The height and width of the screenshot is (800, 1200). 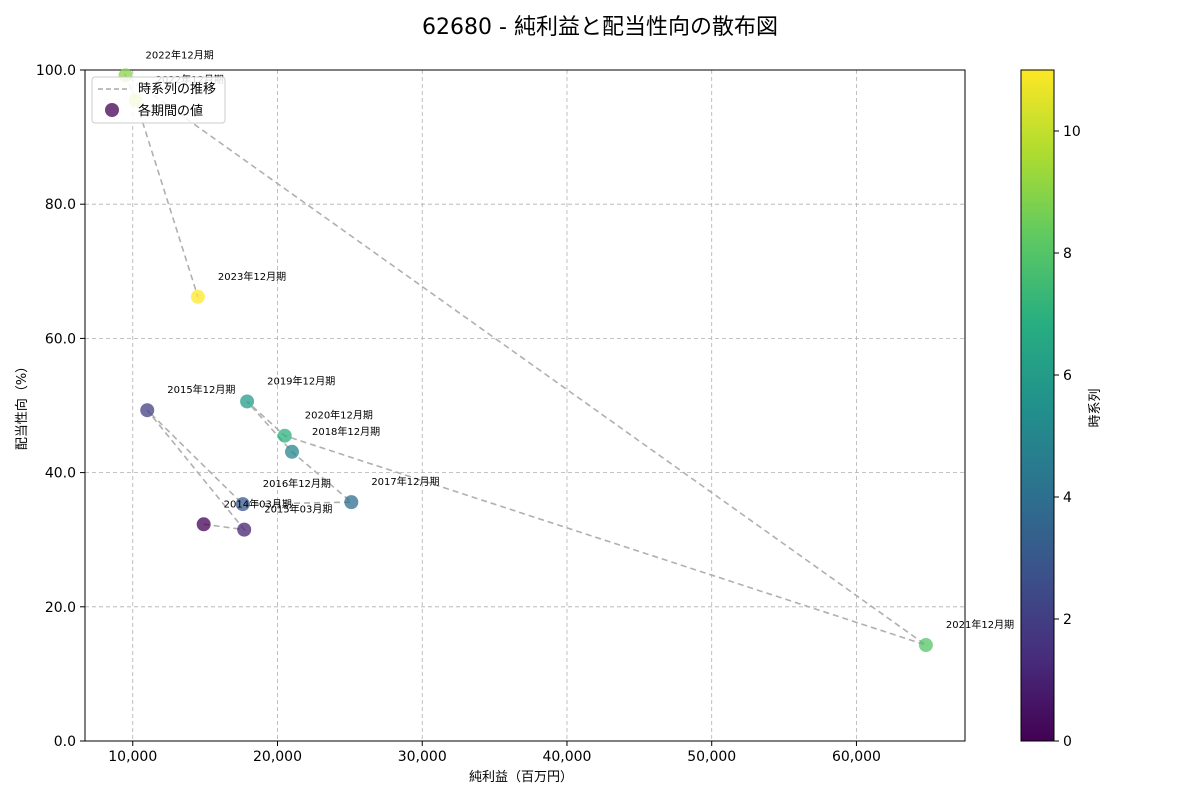 What do you see at coordinates (298, 509) in the screenshot?
I see `point-label: 2015年03月期` at bounding box center [298, 509].